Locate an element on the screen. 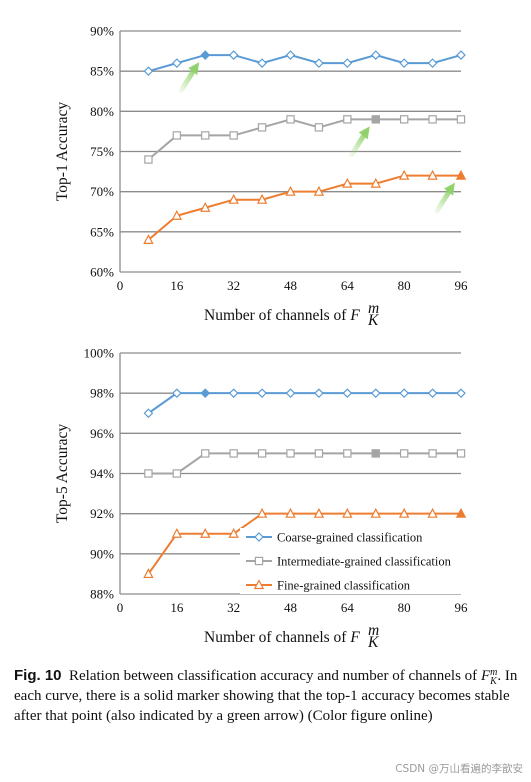 This screenshot has height=782, width=531. top1-fine-stable-arrow is located at coordinates (444, 200).